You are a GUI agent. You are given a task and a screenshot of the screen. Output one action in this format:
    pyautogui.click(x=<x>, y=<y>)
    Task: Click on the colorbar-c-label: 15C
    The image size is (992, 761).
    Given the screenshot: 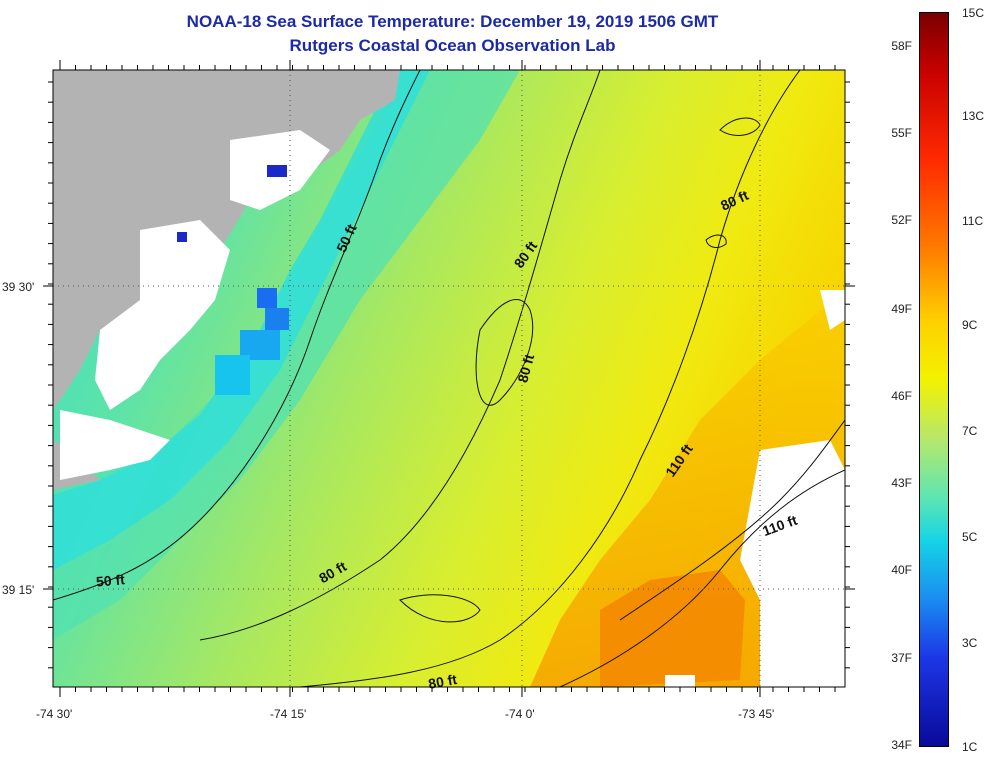 What is the action you would take?
    pyautogui.click(x=973, y=13)
    